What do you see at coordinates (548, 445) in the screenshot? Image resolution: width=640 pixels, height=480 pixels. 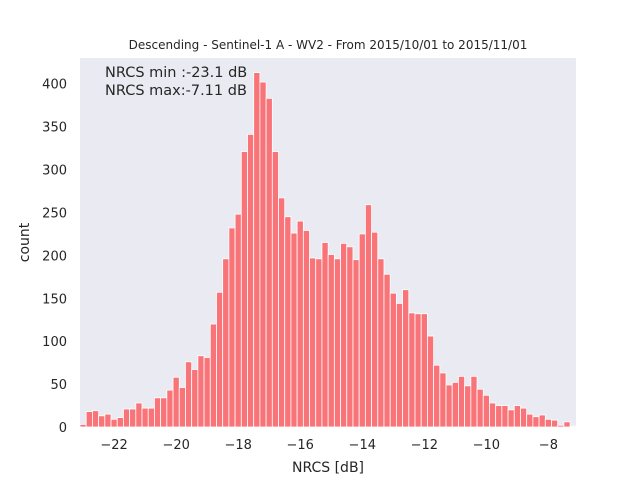 I see `x-tick-label: −8` at bounding box center [548, 445].